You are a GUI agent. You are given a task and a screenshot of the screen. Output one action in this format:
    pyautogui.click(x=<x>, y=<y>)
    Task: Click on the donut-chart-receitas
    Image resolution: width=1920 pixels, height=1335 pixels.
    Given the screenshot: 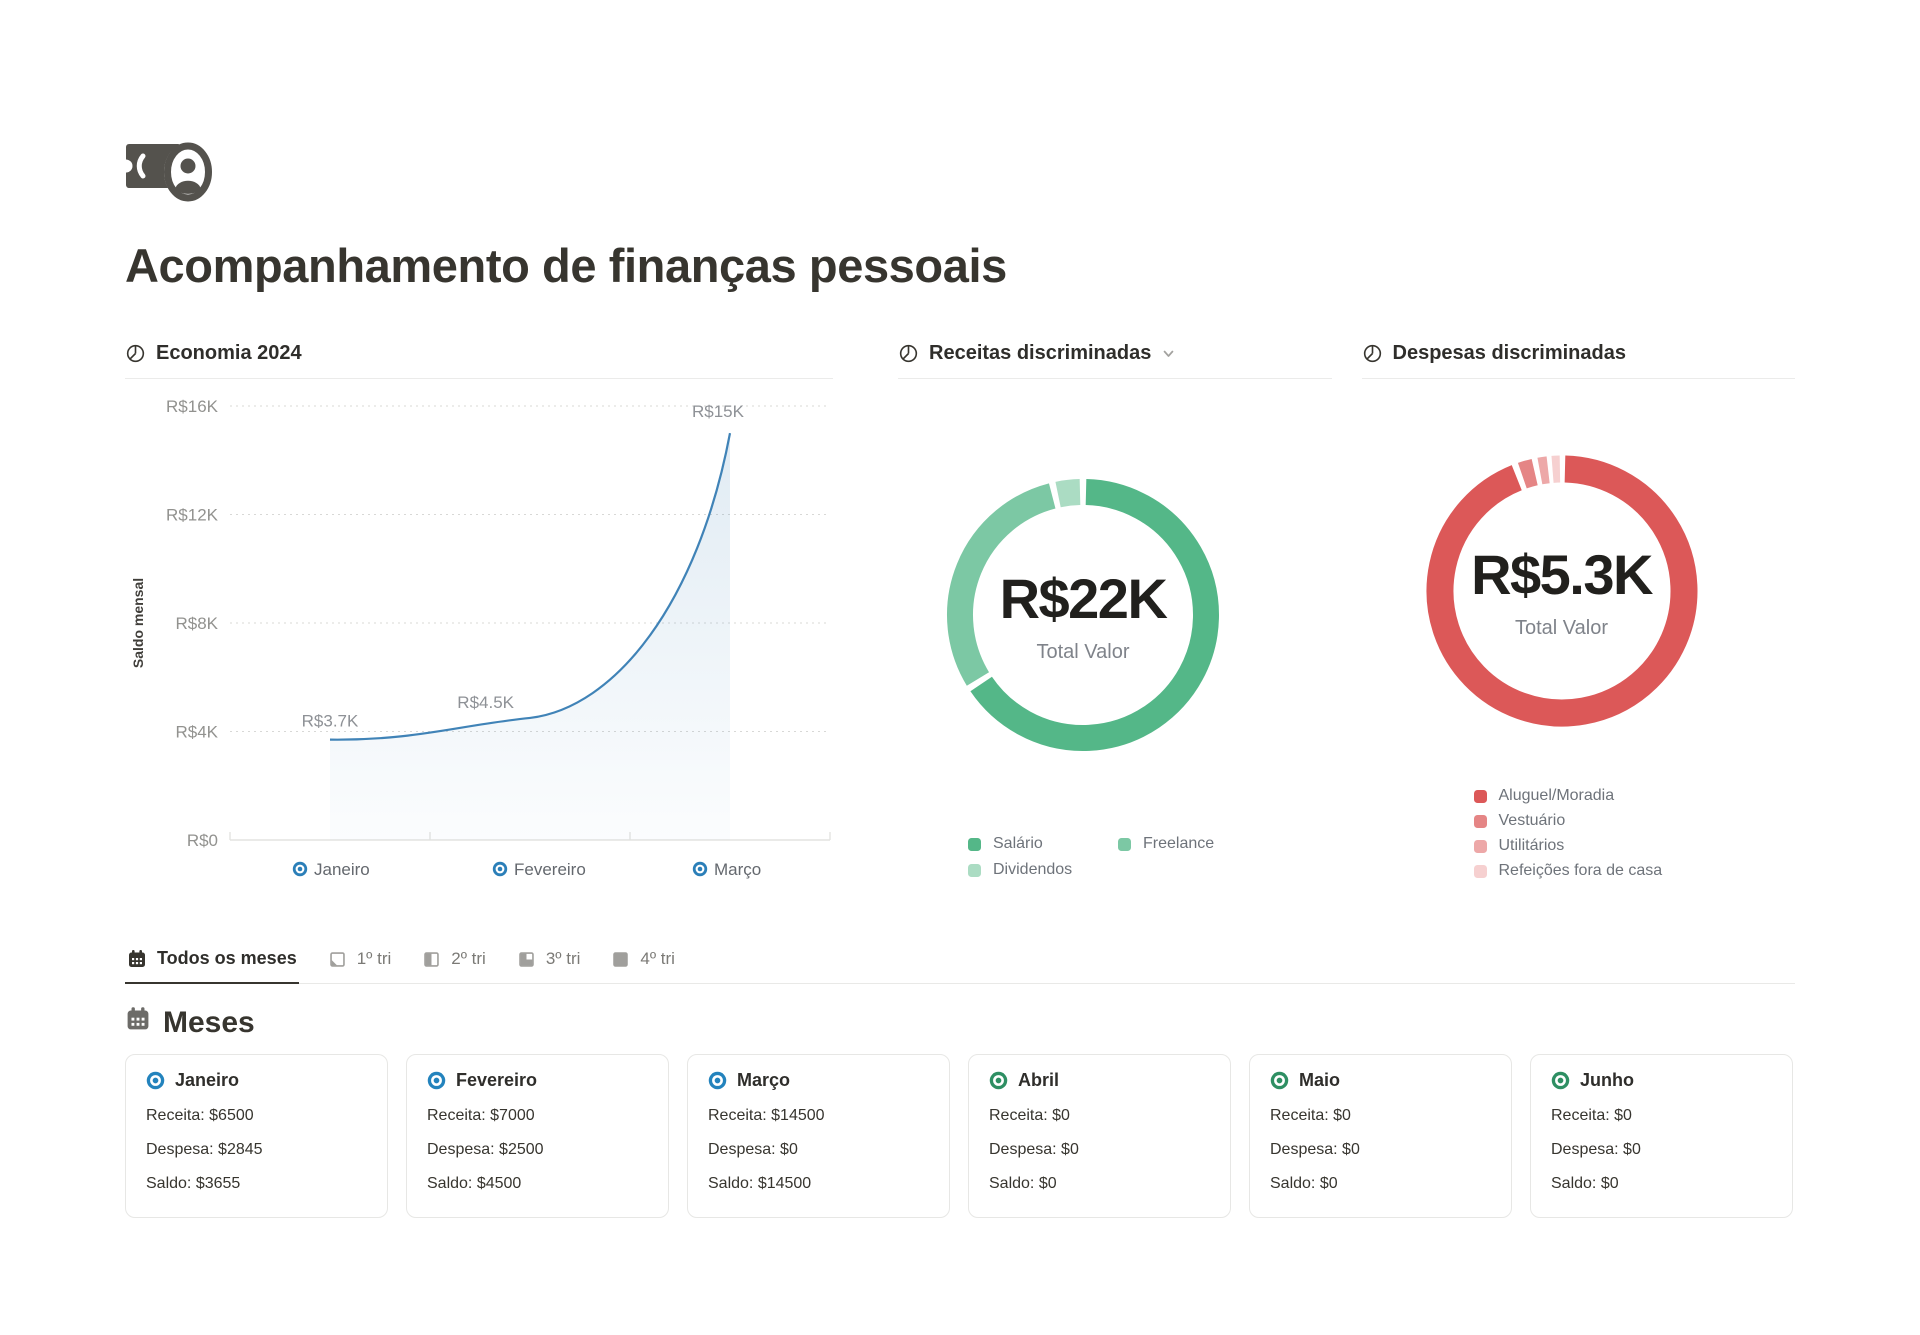 What is the action you would take?
    pyautogui.click(x=1083, y=615)
    